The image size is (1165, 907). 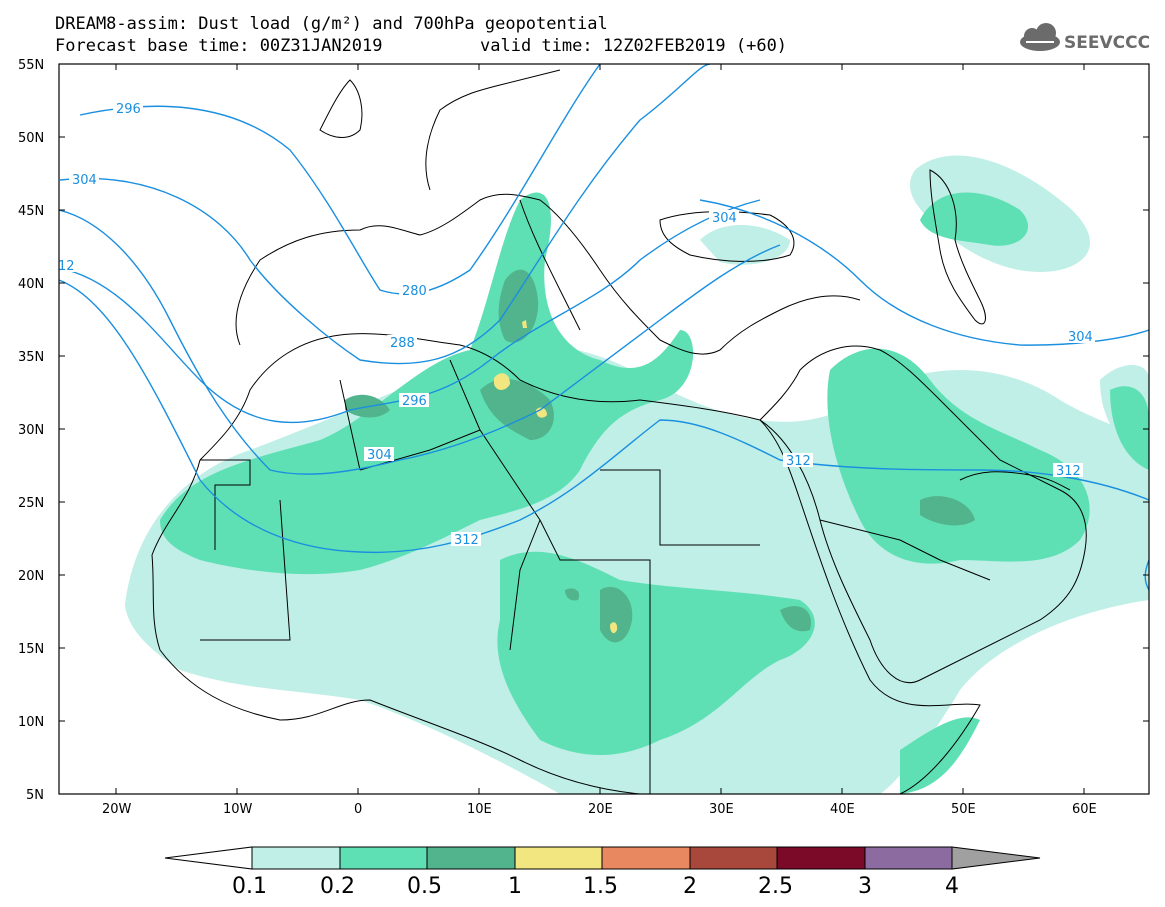 What do you see at coordinates (1084, 809) in the screenshot?
I see `lon-label: 60E` at bounding box center [1084, 809].